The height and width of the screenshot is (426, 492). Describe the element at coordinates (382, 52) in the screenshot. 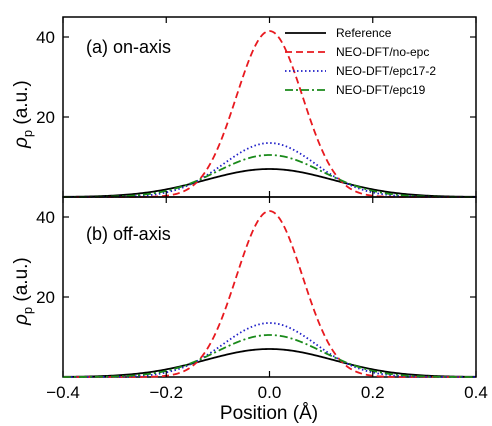

I see `legend-label-no-epc: NEO-DFT/no-epc` at that location.